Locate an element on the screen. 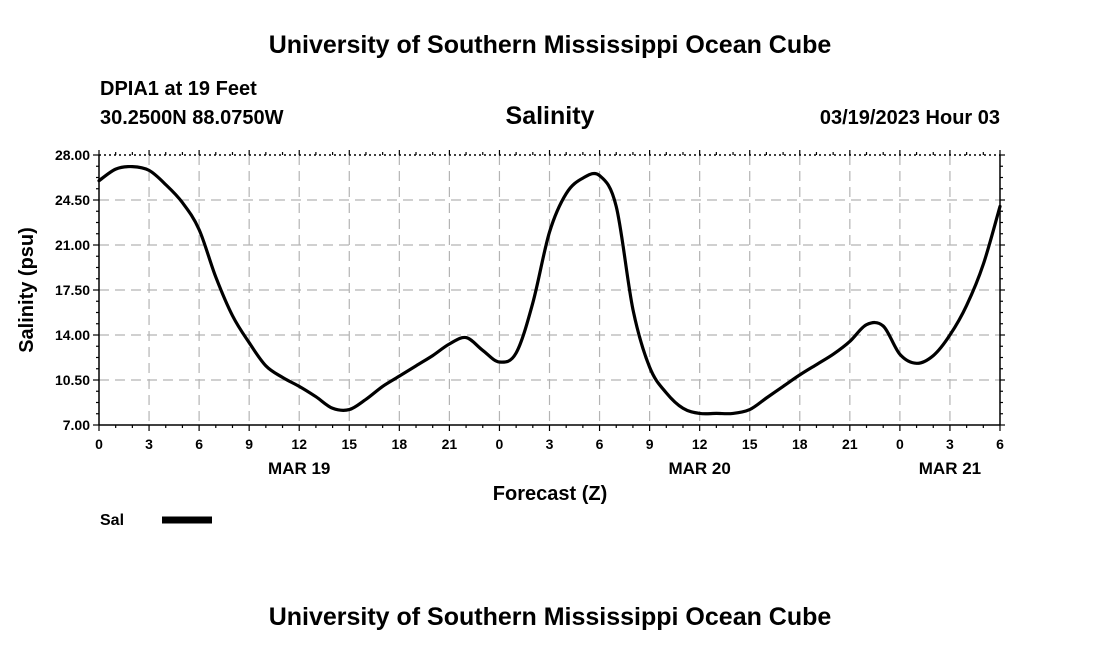 This screenshot has height=650, width=1100. y-tick-label: 21.00 is located at coordinates (72, 245).